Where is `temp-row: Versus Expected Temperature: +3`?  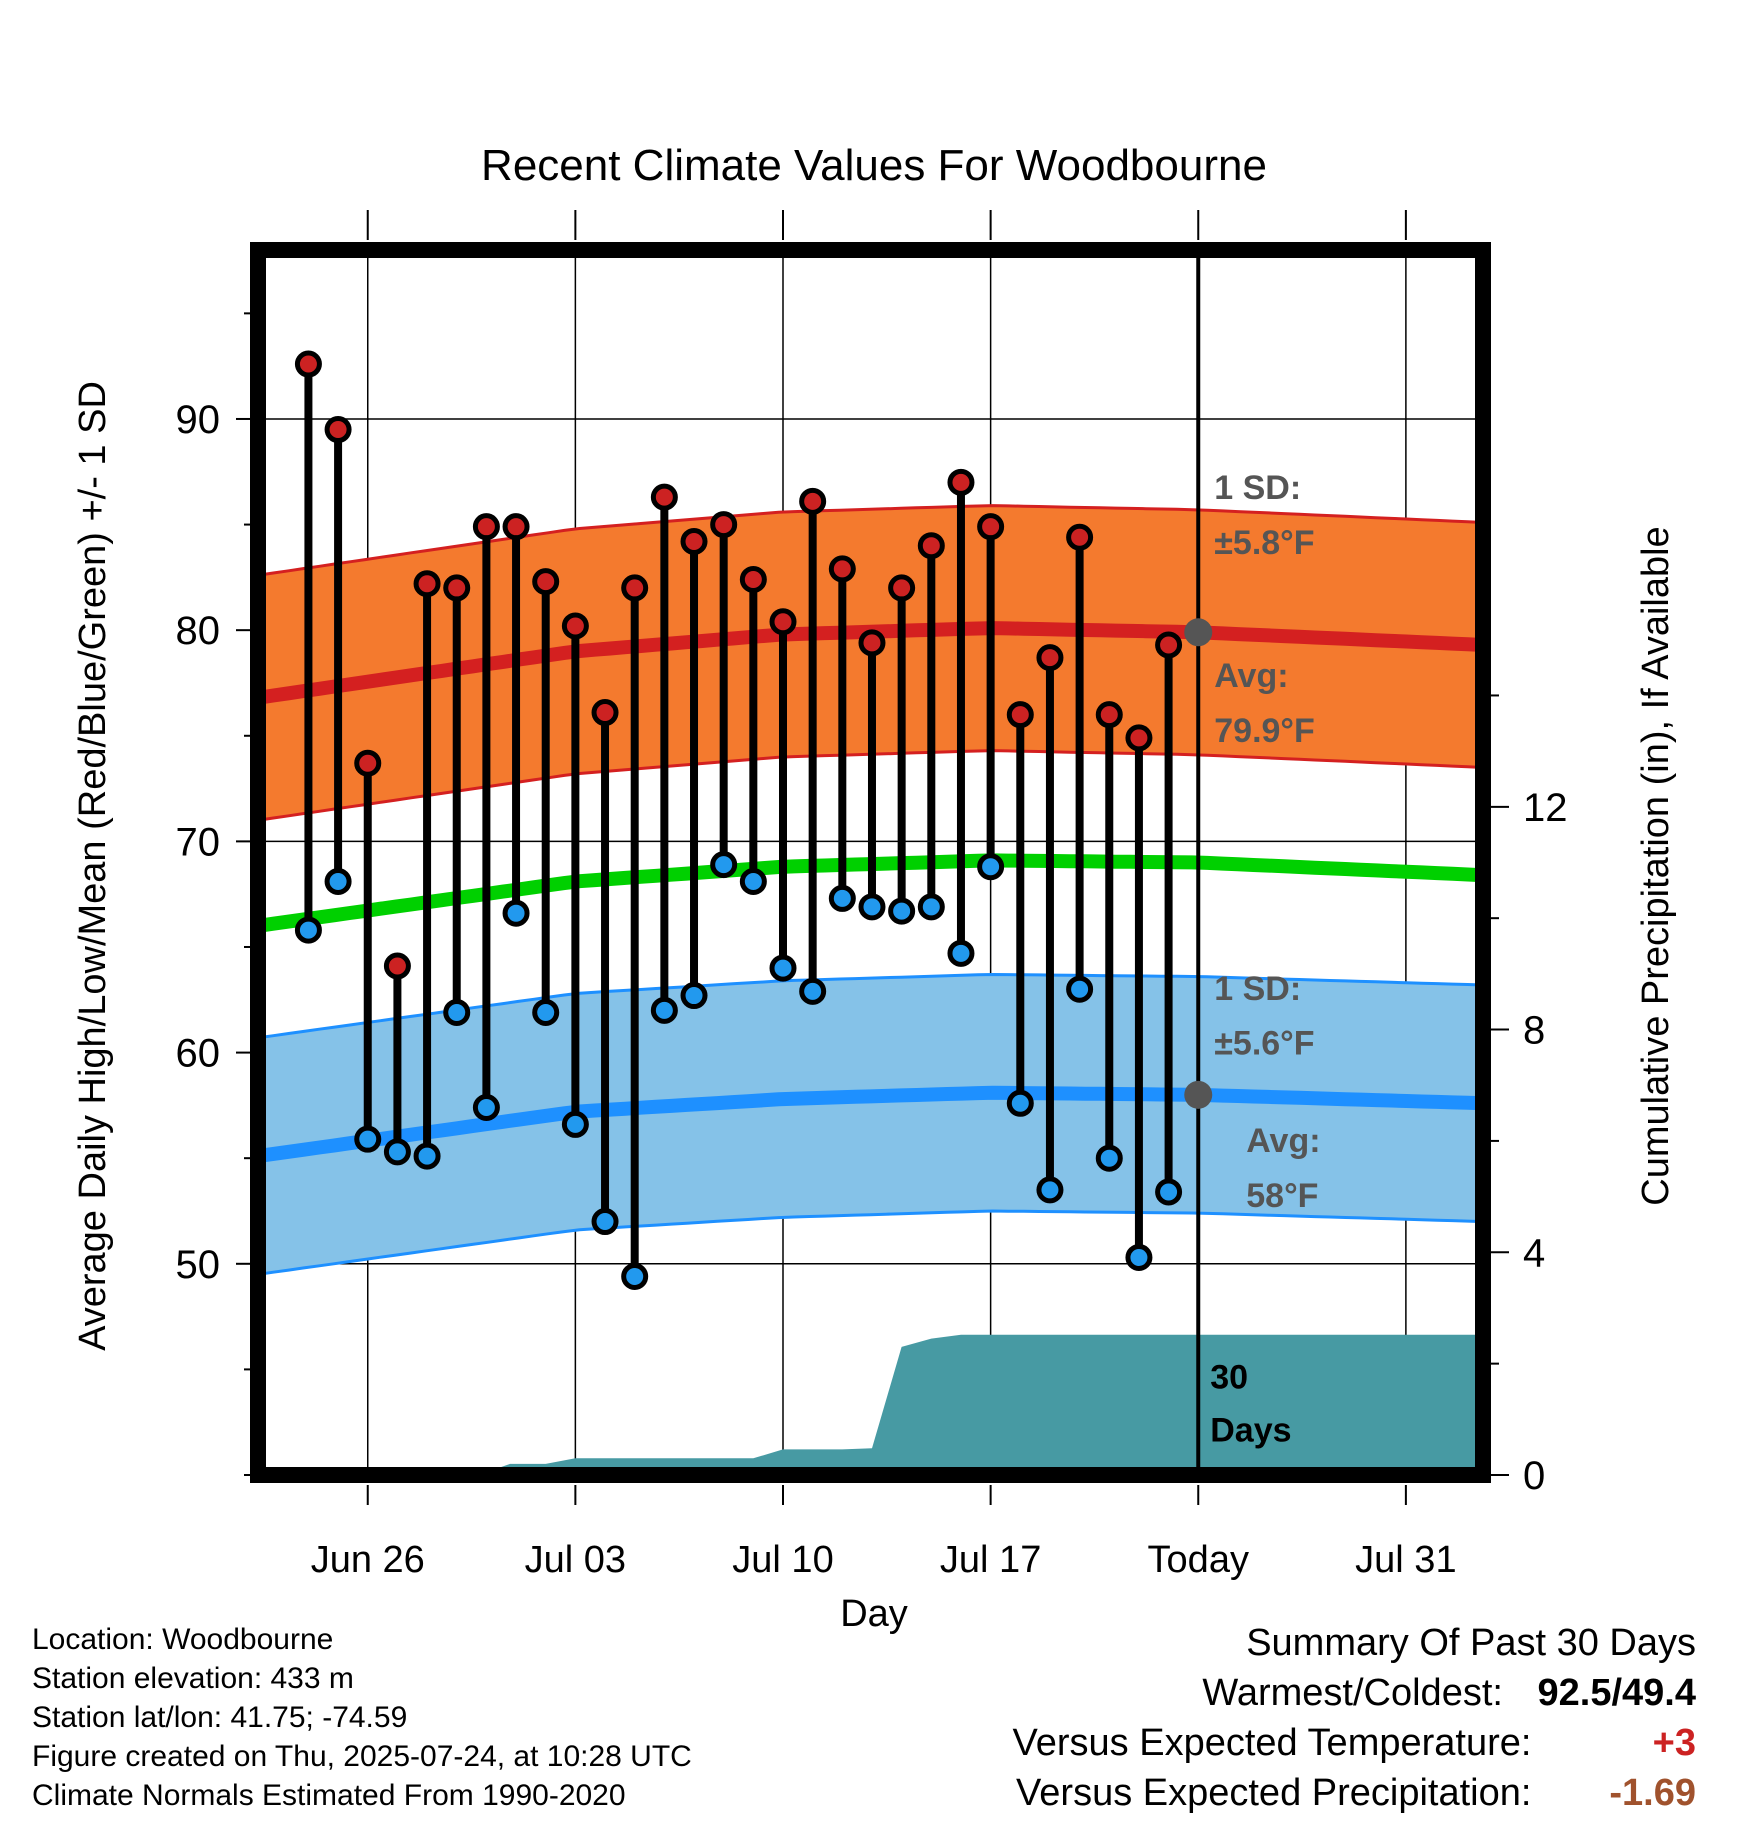
temp-row: Versus Expected Temperature: +3 is located at coordinates (1354, 1743).